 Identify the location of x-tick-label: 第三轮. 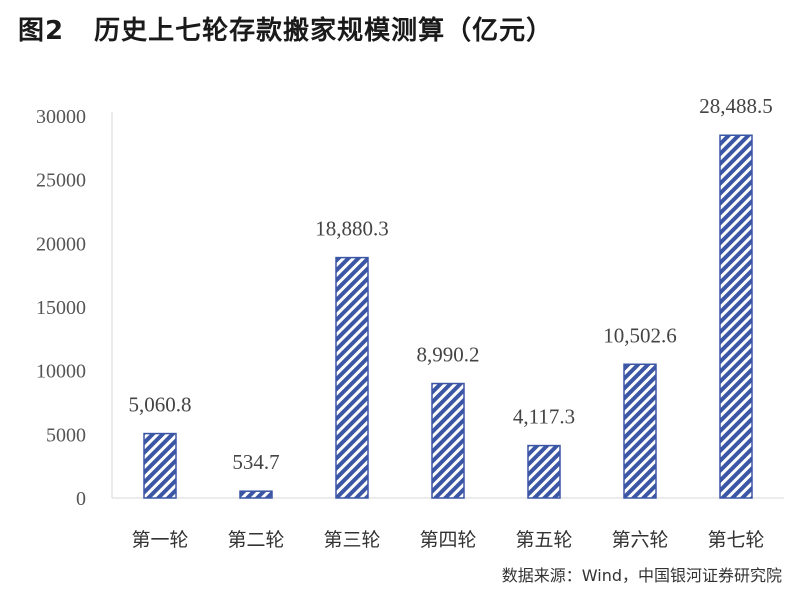
(351, 540).